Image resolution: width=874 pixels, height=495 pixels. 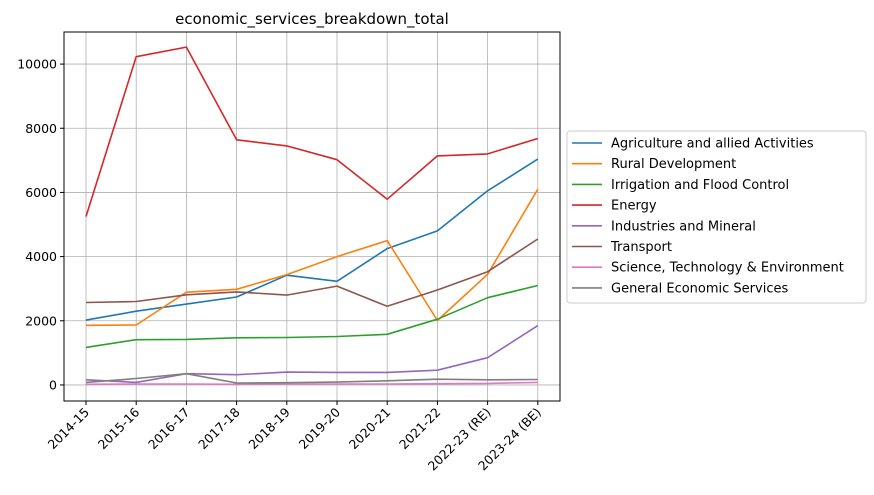 I want to click on legend-label: General Economic Services, so click(x=699, y=288).